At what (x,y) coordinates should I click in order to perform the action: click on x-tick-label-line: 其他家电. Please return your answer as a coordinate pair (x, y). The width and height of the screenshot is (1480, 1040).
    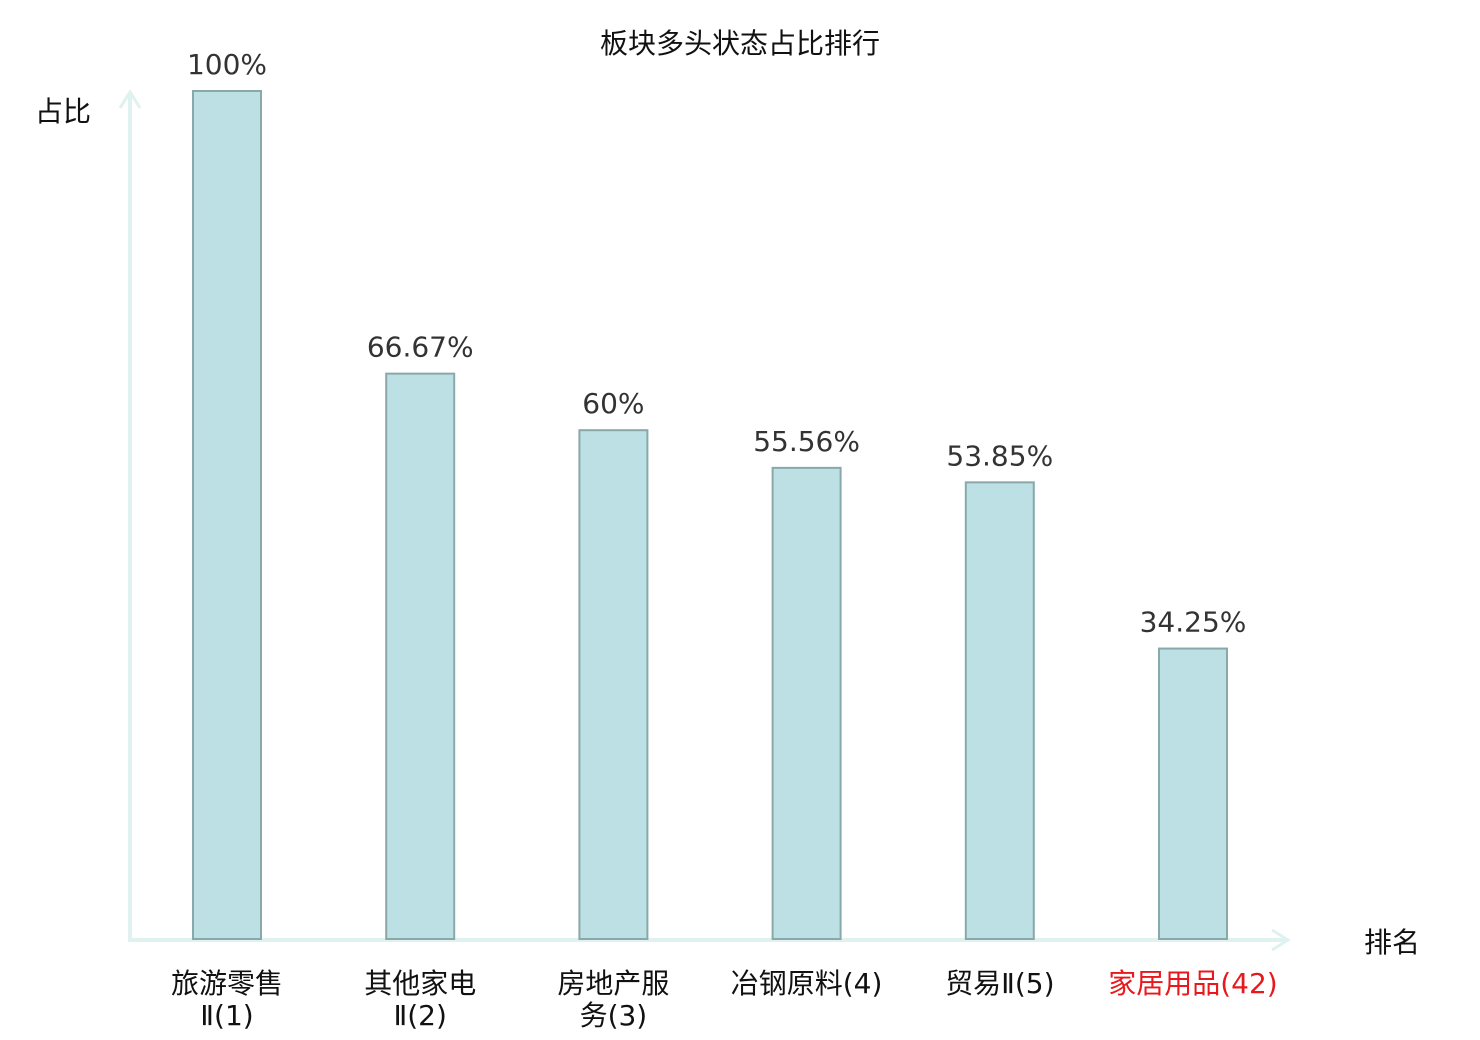
    Looking at the image, I should click on (420, 983).